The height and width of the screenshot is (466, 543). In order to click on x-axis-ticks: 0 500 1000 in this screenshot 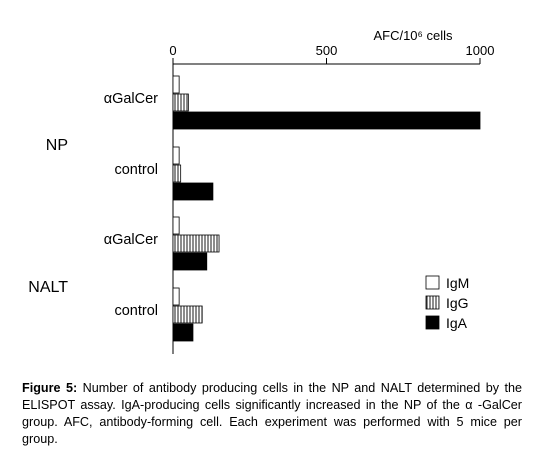, I will do `click(331, 53)`.